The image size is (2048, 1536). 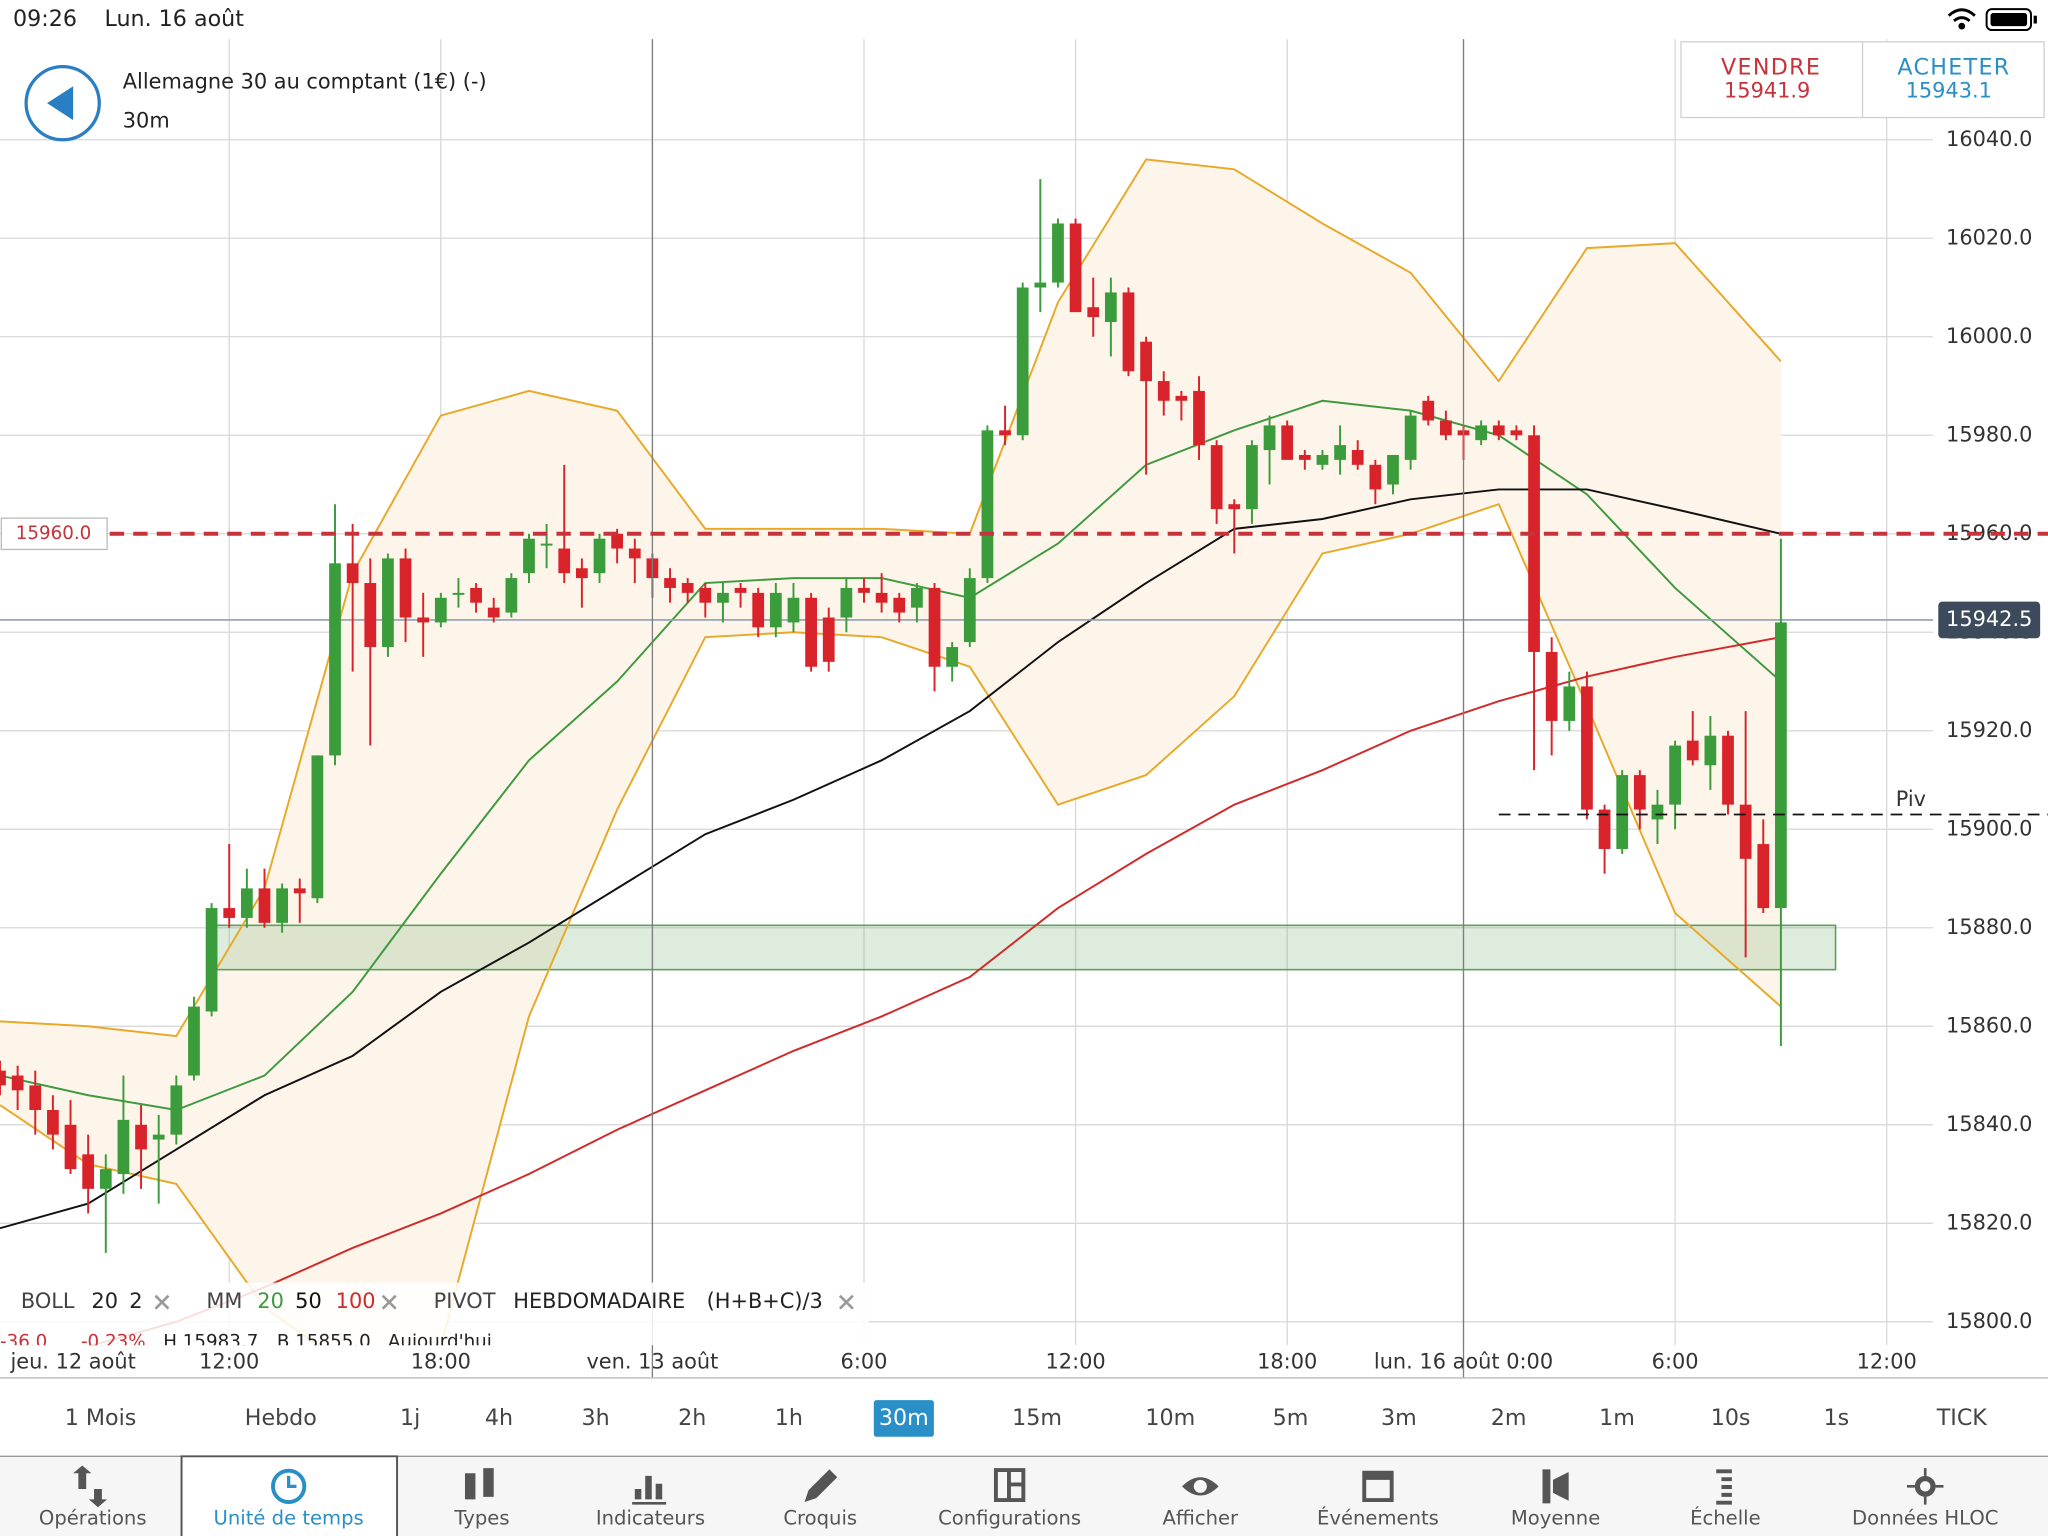 What do you see at coordinates (1771, 67) in the screenshot?
I see `sell-label: VENDRE` at bounding box center [1771, 67].